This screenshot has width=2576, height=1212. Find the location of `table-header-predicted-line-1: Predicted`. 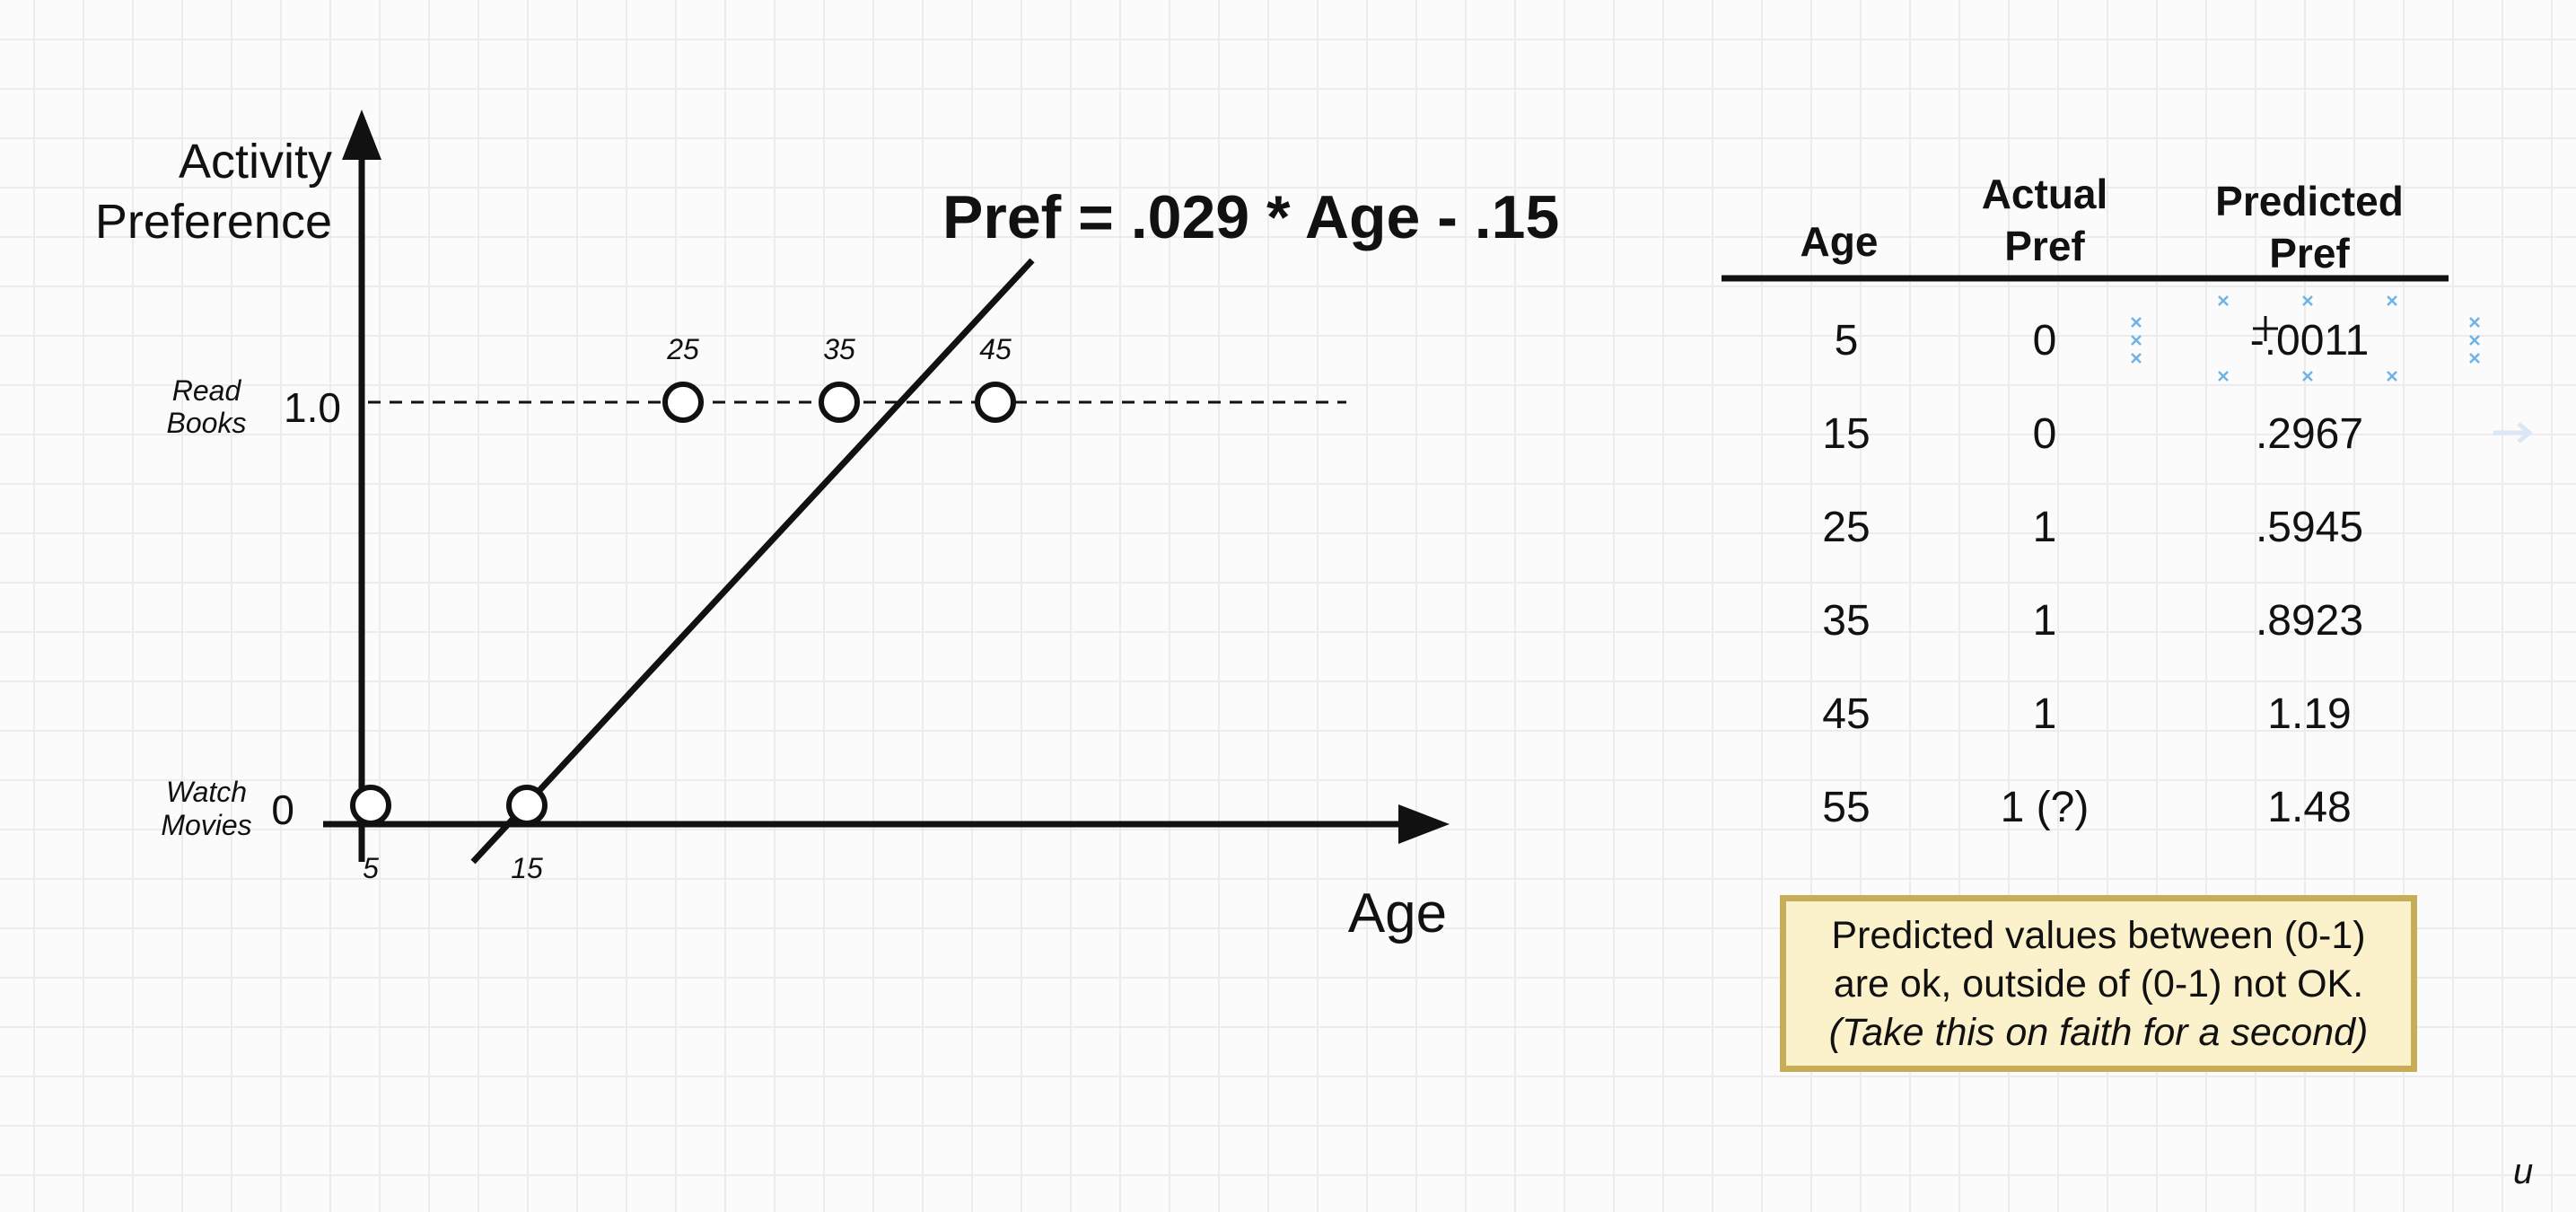

table-header-predicted-line-1: Predicted is located at coordinates (2309, 201).